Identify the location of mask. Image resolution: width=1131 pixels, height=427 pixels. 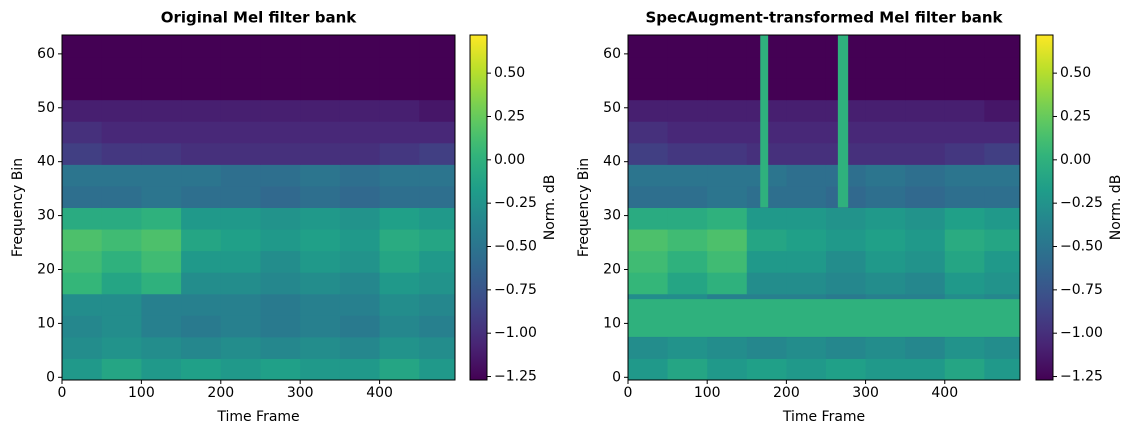
(843, 121).